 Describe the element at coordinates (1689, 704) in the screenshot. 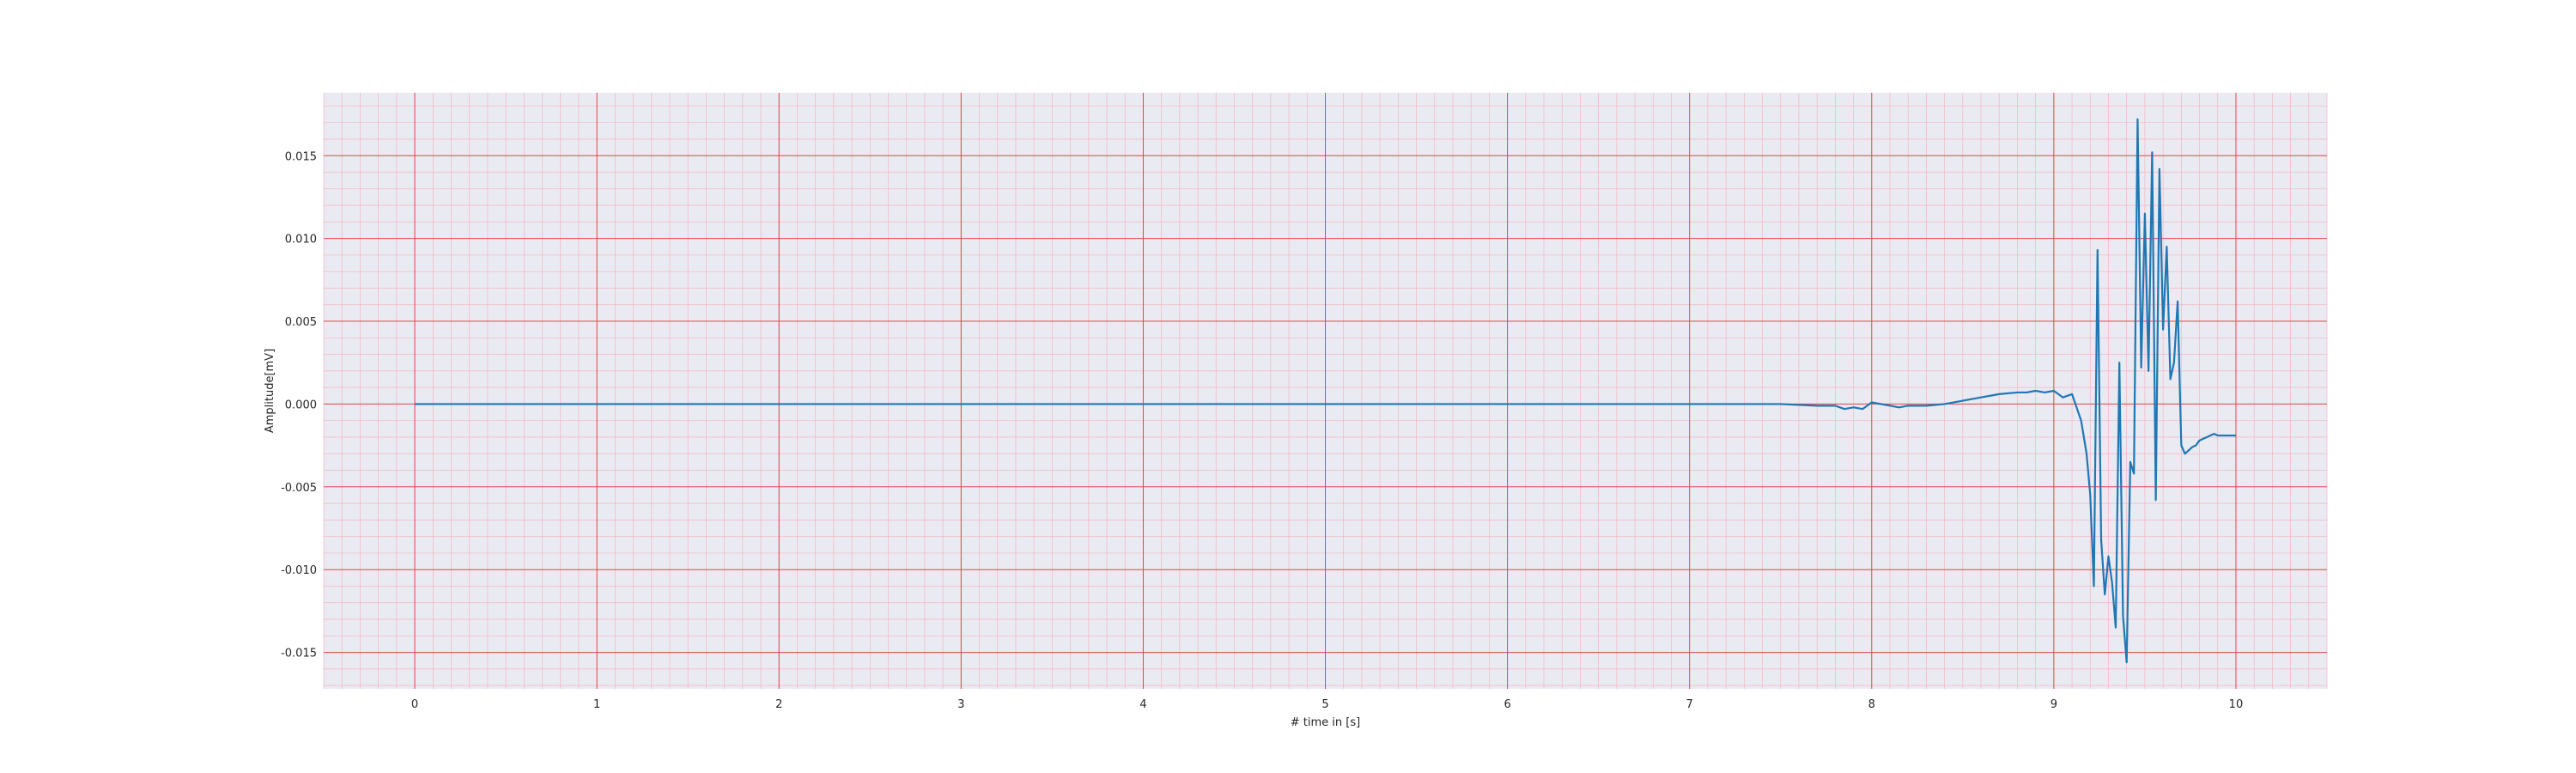

I see `x-tick-label: 7` at that location.